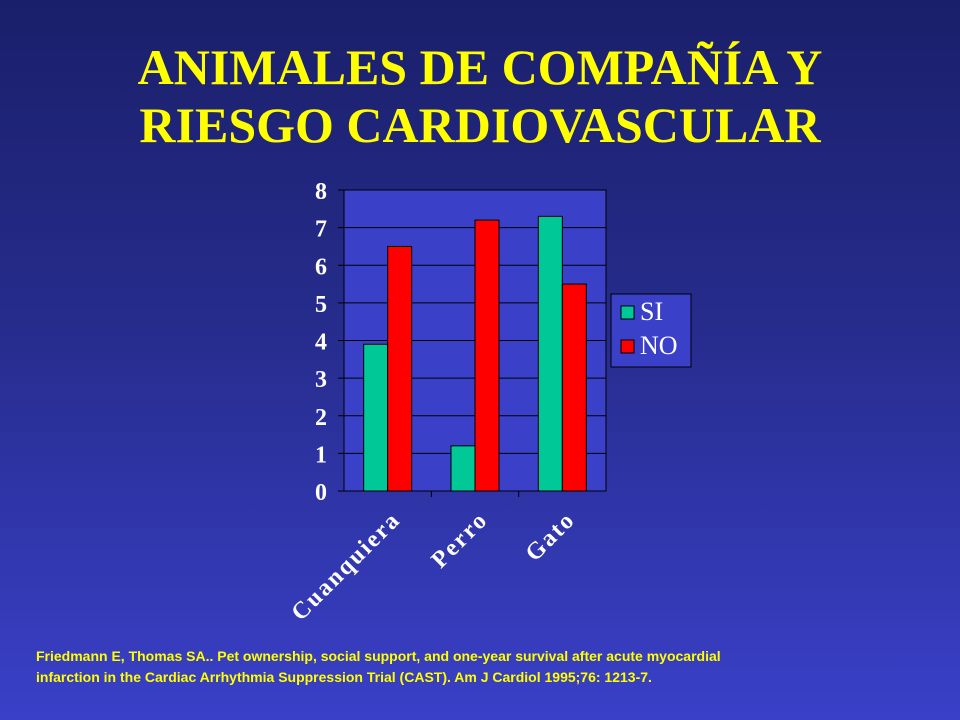  I want to click on y-tick-label: 7, so click(321, 230).